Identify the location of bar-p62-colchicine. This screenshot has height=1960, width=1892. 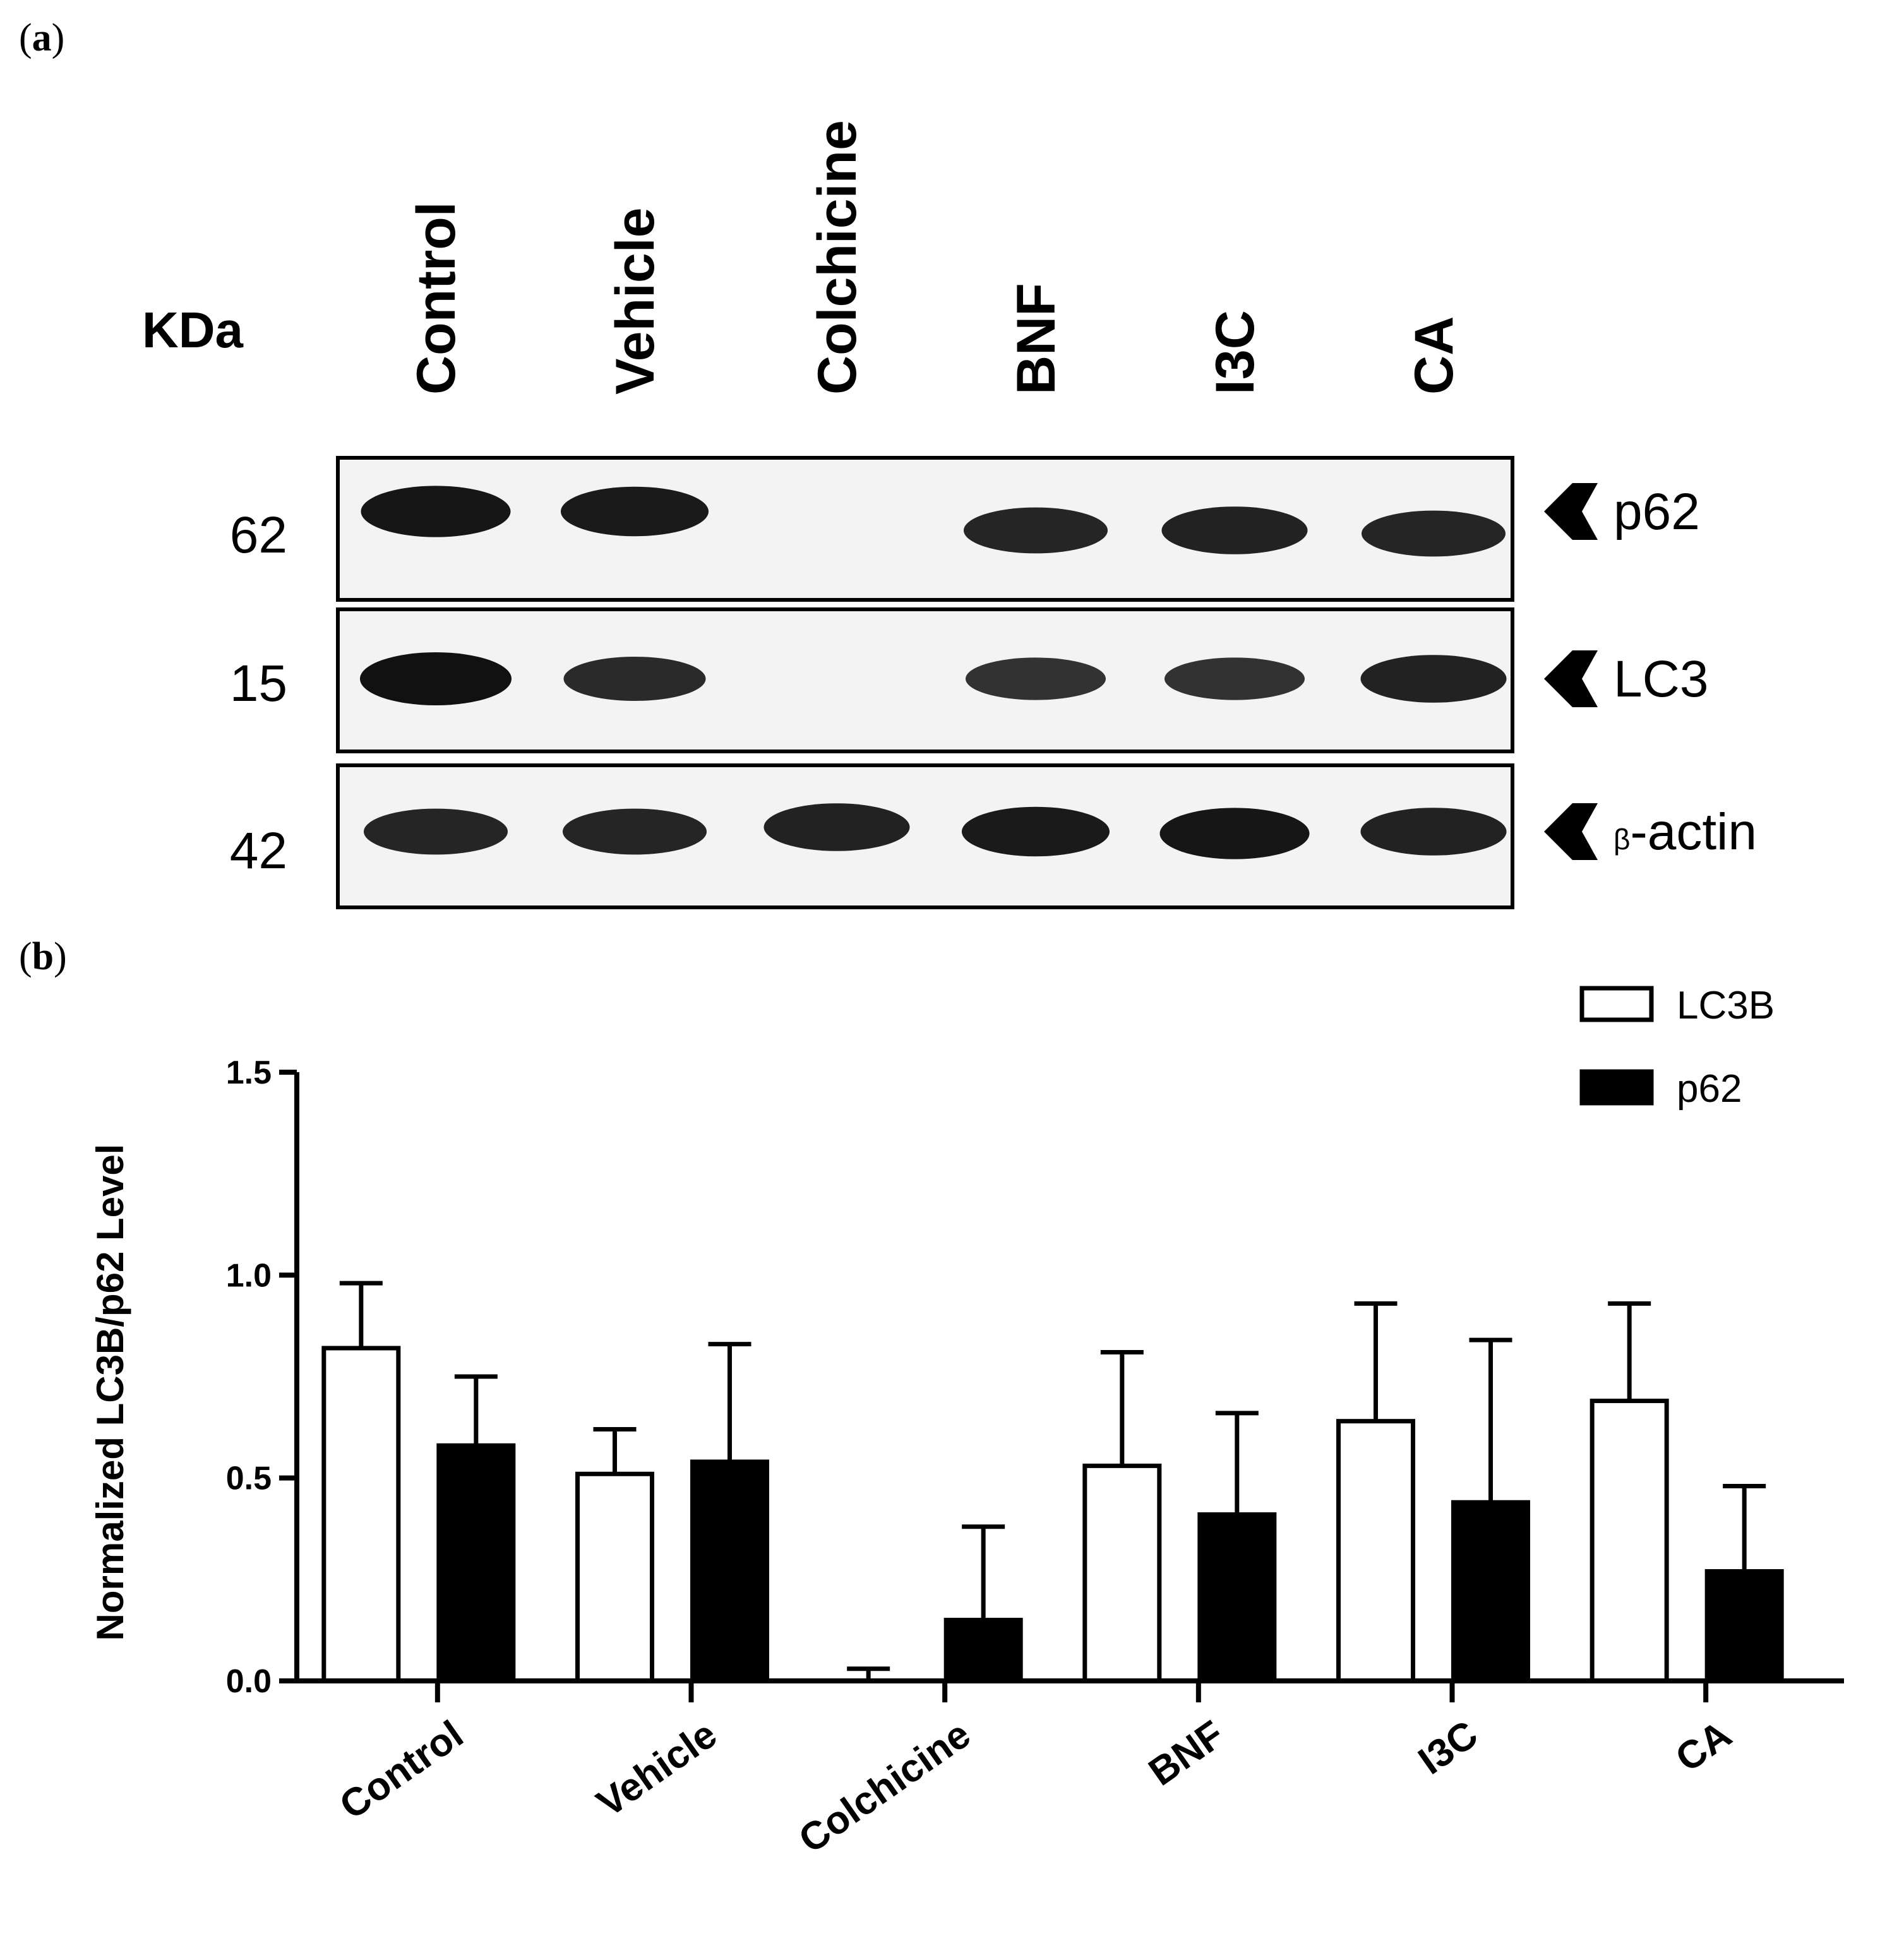
(983, 1650).